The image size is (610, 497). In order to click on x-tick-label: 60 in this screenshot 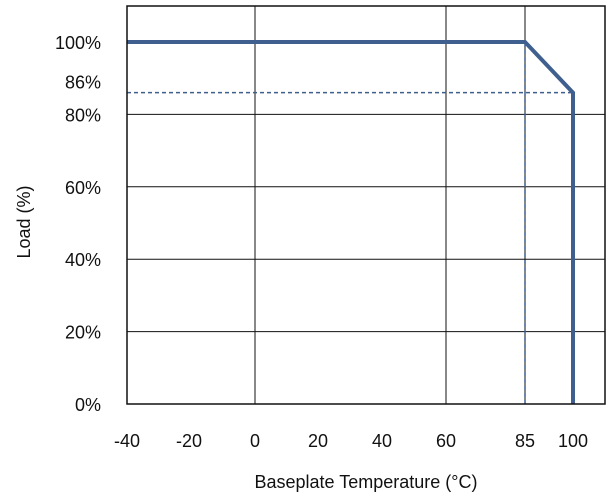, I will do `click(446, 441)`.